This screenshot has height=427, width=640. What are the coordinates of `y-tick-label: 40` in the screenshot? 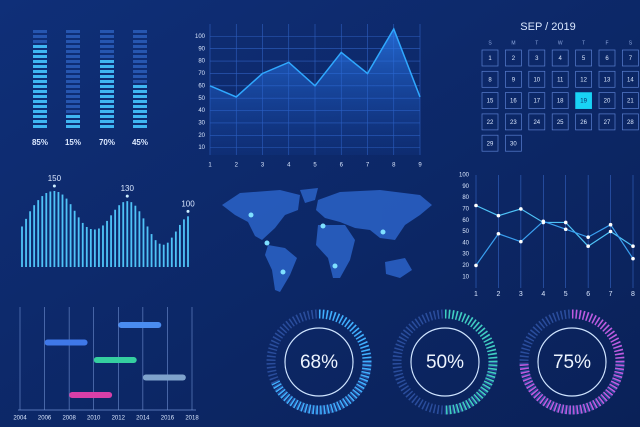 It's located at (201, 111).